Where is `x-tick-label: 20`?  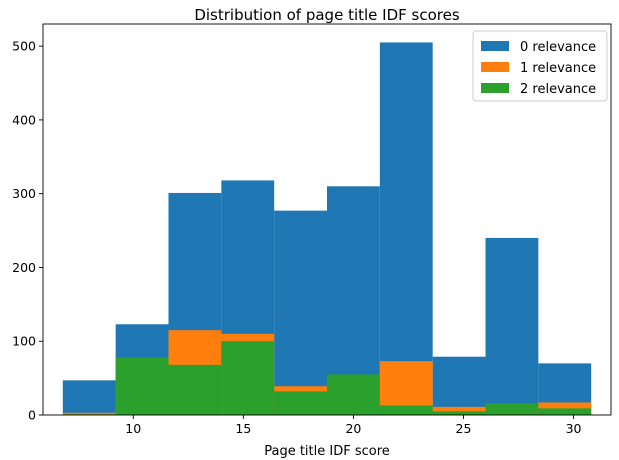 x-tick-label: 20 is located at coordinates (353, 428).